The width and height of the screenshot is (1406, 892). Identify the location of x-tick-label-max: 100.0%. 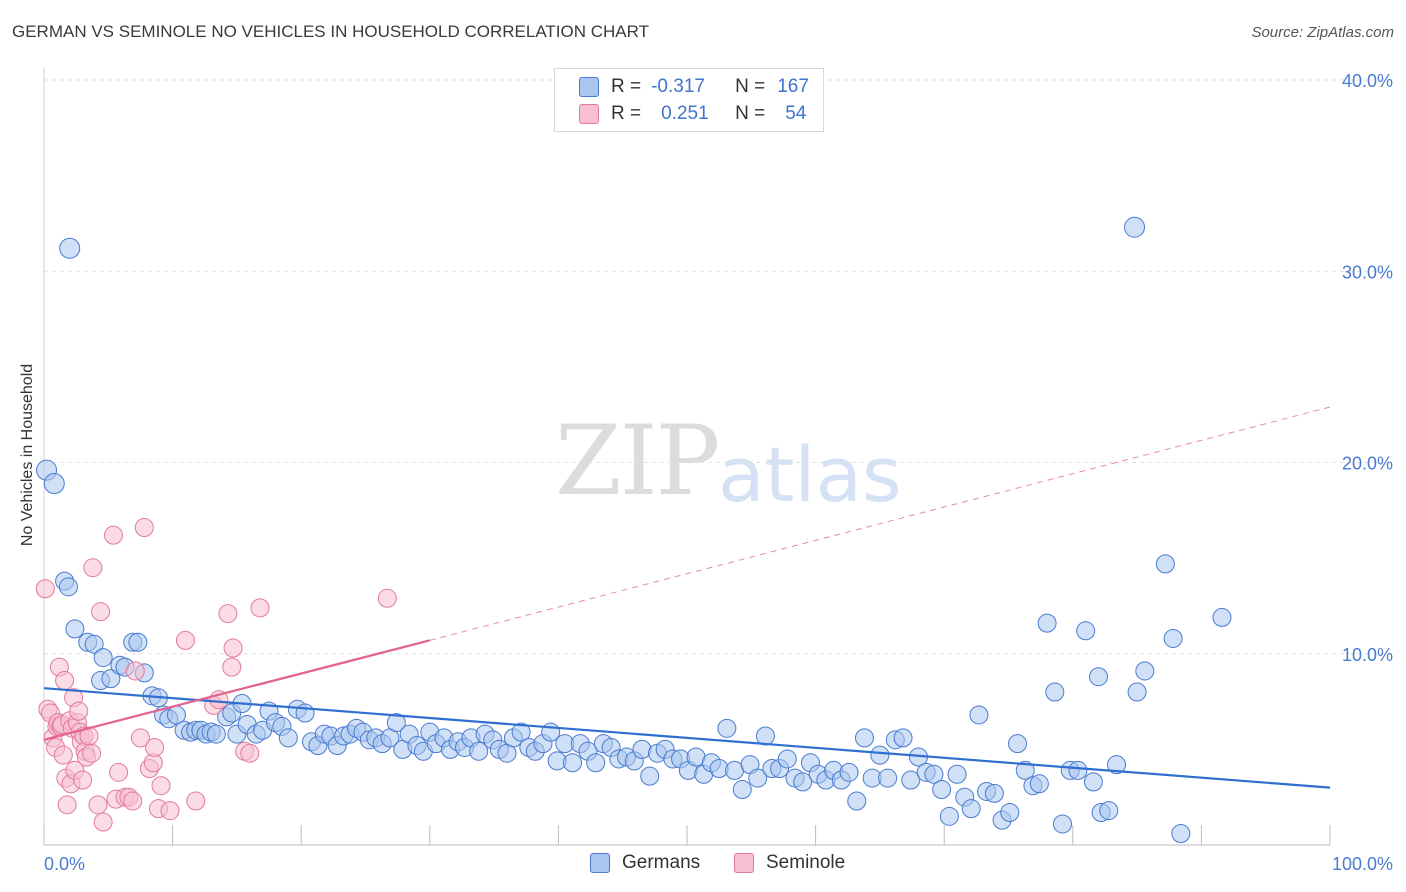
(1362, 864).